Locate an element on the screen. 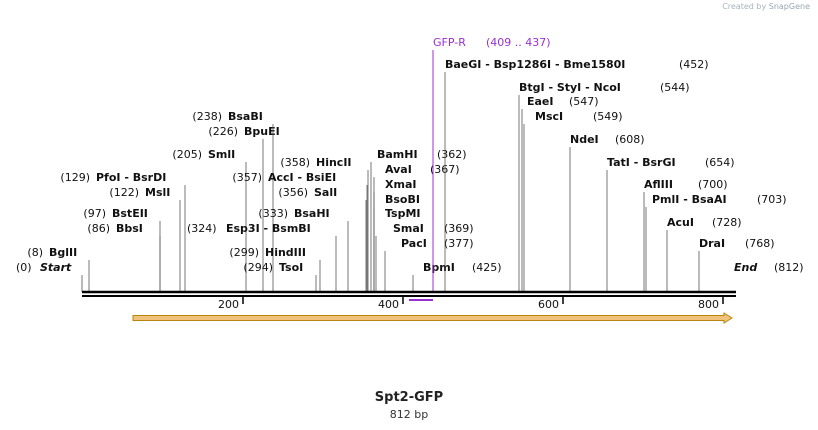  restriction-site: BtgI - StyI - NcoI (544) is located at coordinates (604, 186).